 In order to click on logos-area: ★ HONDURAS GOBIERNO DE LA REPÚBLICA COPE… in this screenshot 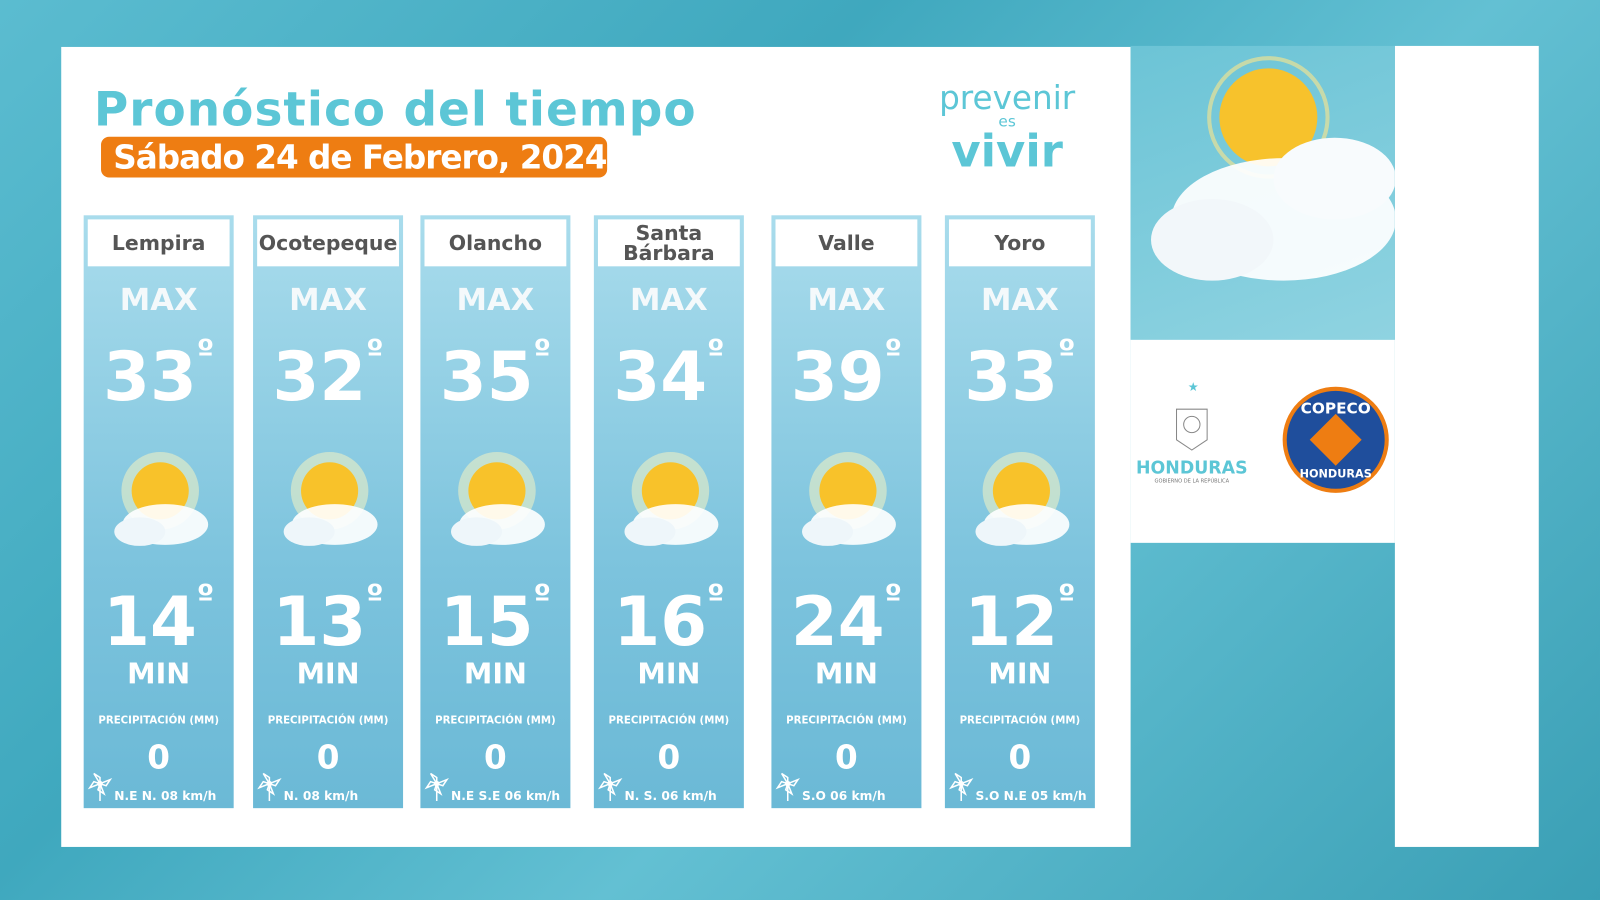, I will do `click(1262, 441)`.